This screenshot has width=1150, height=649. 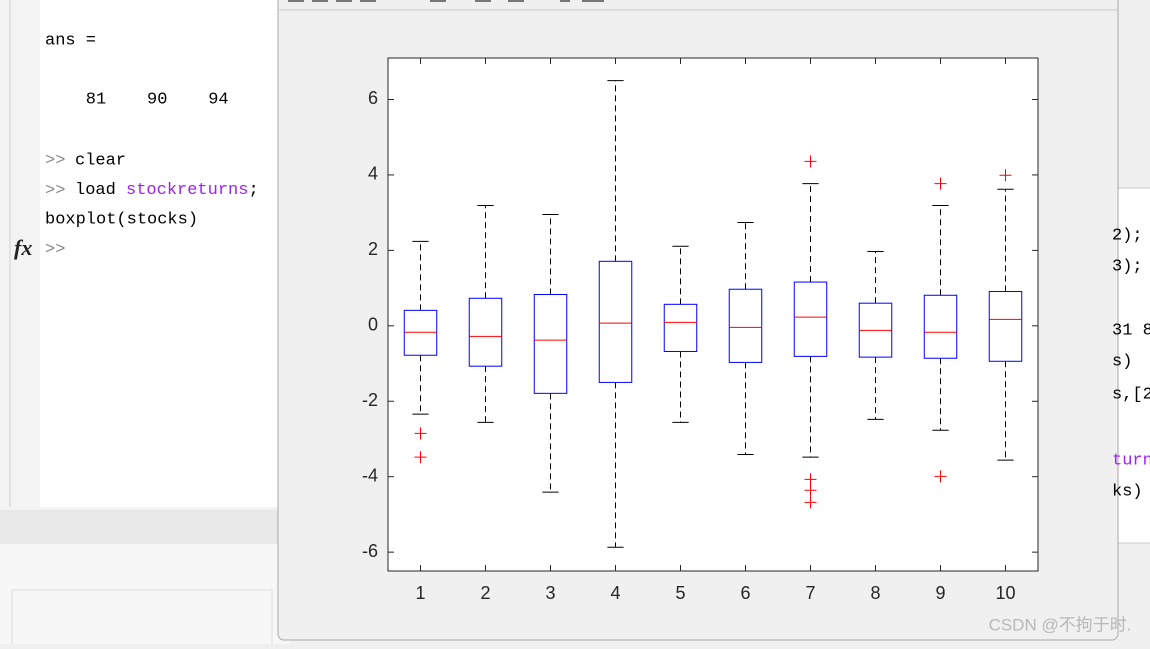 What do you see at coordinates (370, 551) in the screenshot?
I see `y-tick-label: -6` at bounding box center [370, 551].